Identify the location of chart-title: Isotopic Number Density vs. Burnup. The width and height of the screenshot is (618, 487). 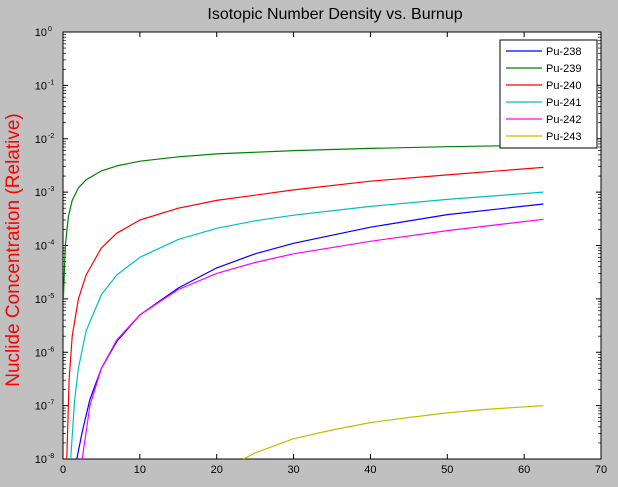
(334, 14).